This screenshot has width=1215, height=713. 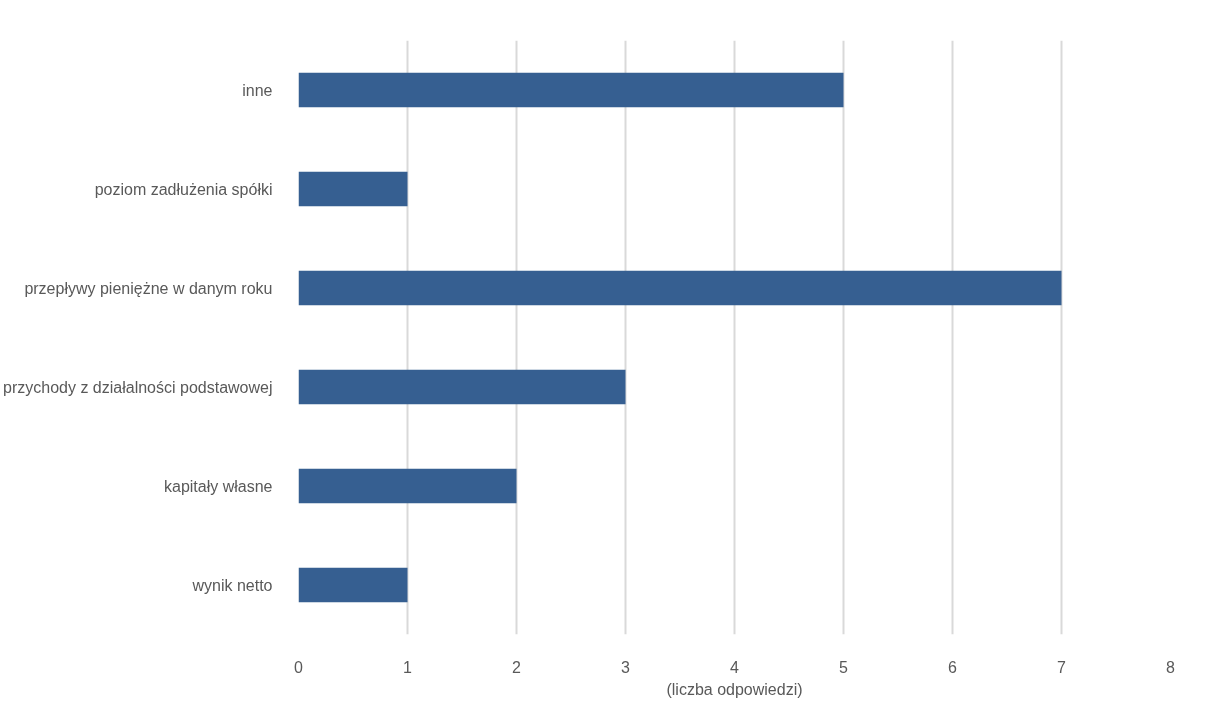 I want to click on y-tick-label: przepływy pieniężne w danym roku, so click(x=148, y=288).